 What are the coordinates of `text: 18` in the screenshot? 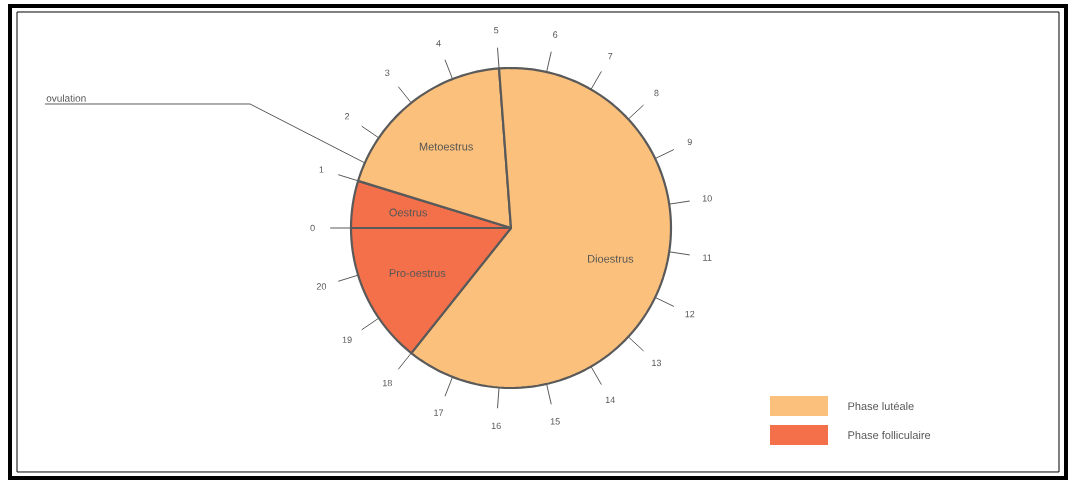 It's located at (387, 383).